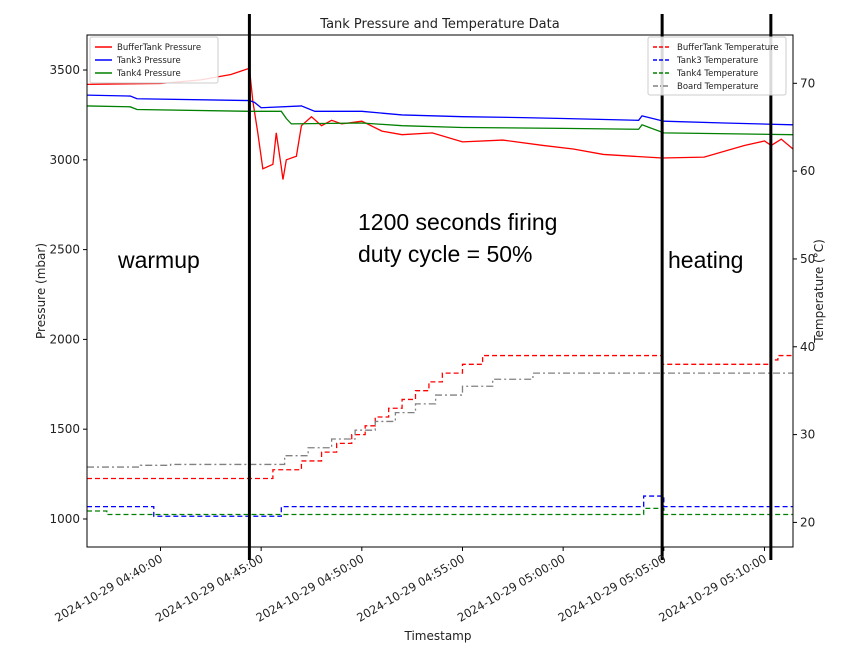 The width and height of the screenshot is (848, 671). What do you see at coordinates (410, 587) in the screenshot?
I see `x-tick-label: 2024-10-29 04:55:00` at bounding box center [410, 587].